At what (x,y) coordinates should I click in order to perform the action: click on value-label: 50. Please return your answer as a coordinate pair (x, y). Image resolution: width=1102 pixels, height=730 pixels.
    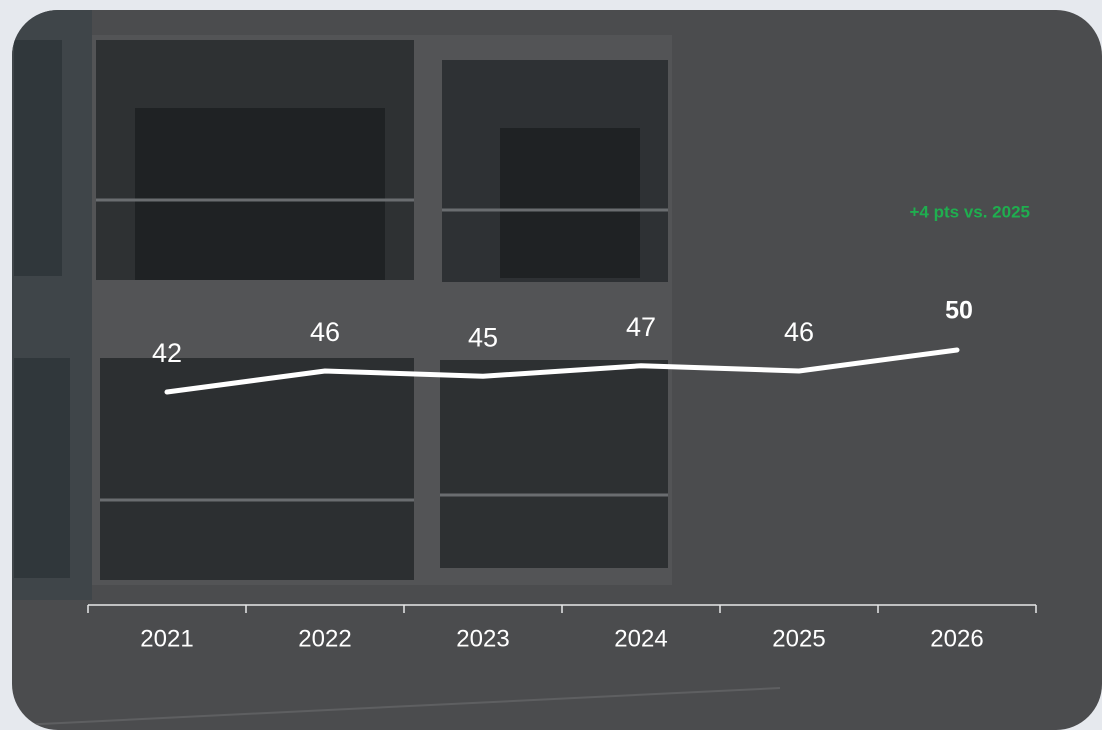
    Looking at the image, I should click on (959, 311).